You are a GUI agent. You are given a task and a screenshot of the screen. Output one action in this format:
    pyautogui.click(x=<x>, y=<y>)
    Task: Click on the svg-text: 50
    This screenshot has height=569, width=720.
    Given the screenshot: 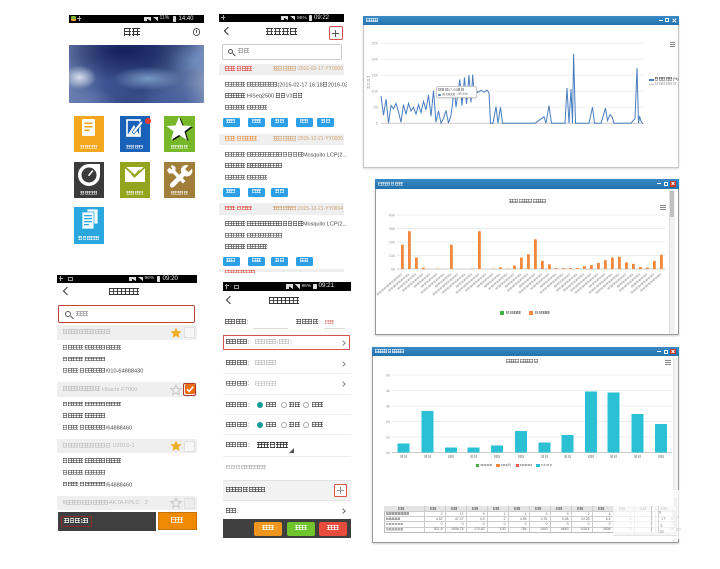 What is the action you would take?
    pyautogui.click(x=376, y=107)
    